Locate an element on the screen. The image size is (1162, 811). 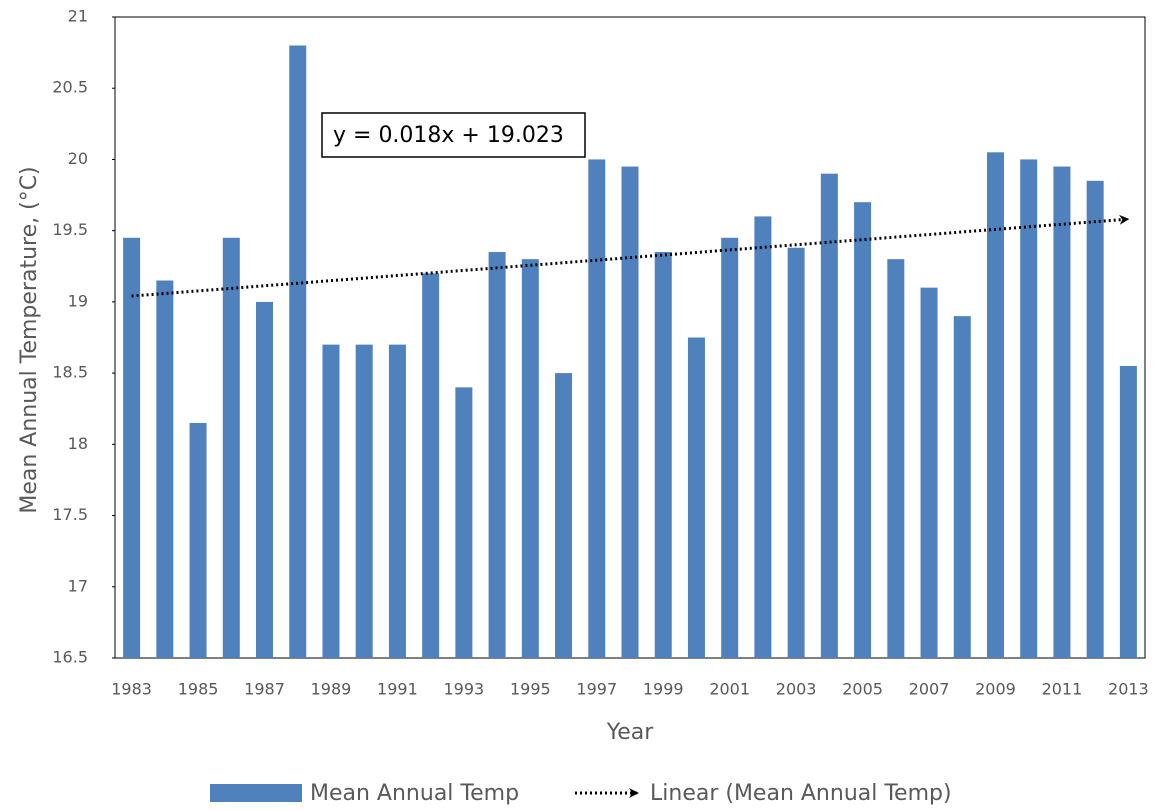
x-tick-label: 2005 is located at coordinates (862, 689).